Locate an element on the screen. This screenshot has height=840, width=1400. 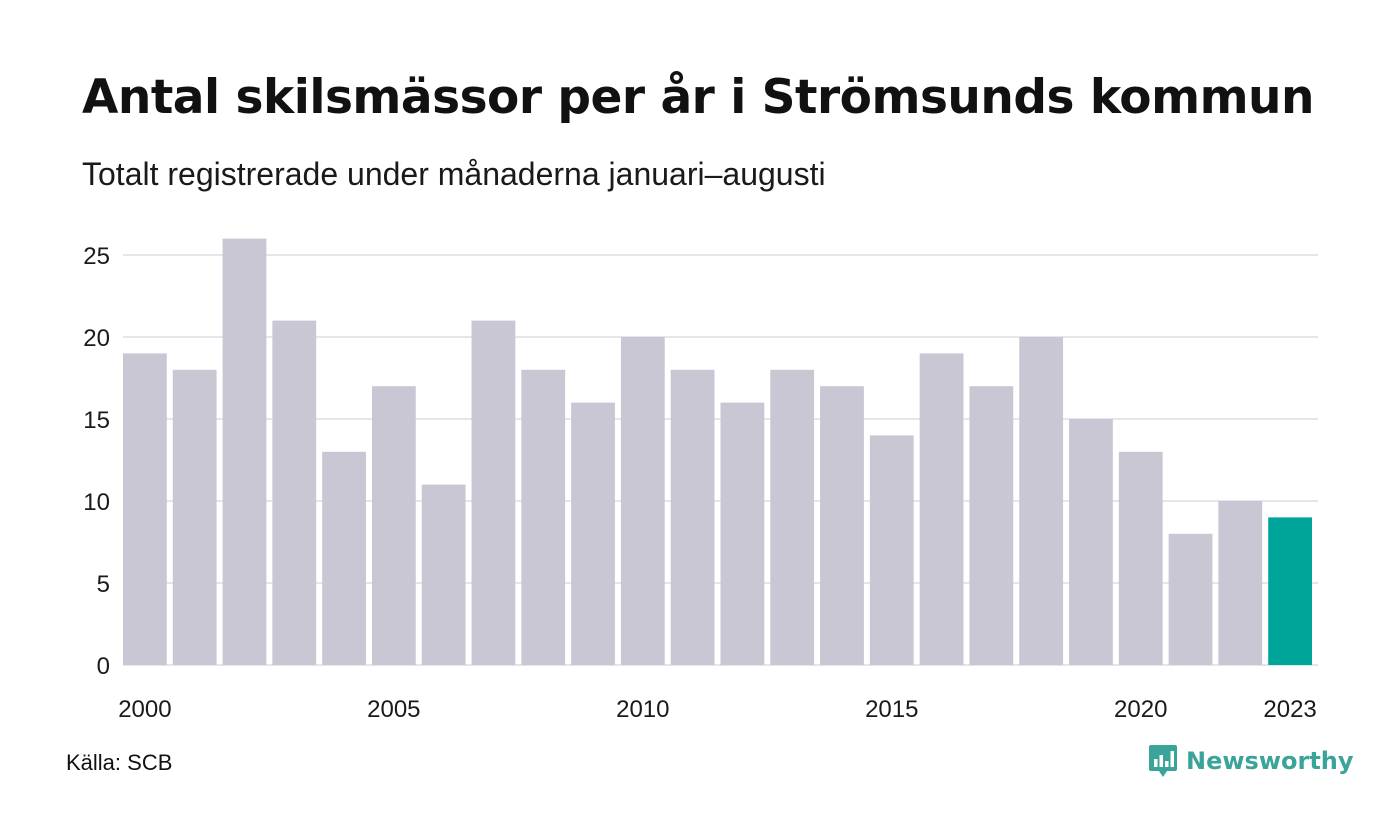
x-tick-label: 2015 is located at coordinates (891, 709).